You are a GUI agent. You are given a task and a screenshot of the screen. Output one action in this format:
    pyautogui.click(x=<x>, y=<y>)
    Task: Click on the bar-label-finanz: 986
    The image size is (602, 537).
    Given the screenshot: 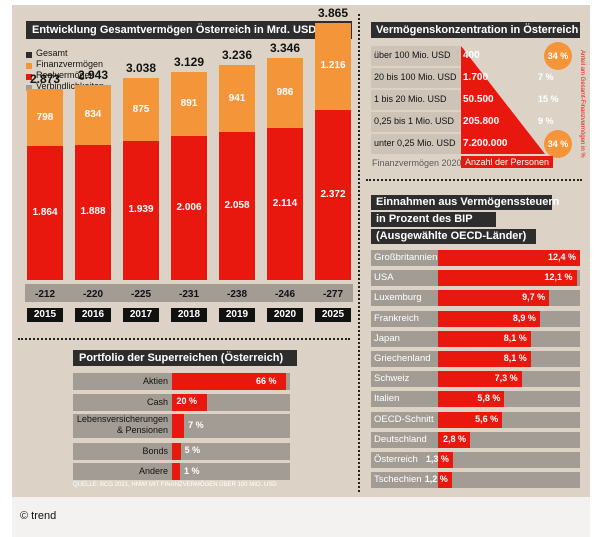 What is the action you would take?
    pyautogui.click(x=285, y=93)
    